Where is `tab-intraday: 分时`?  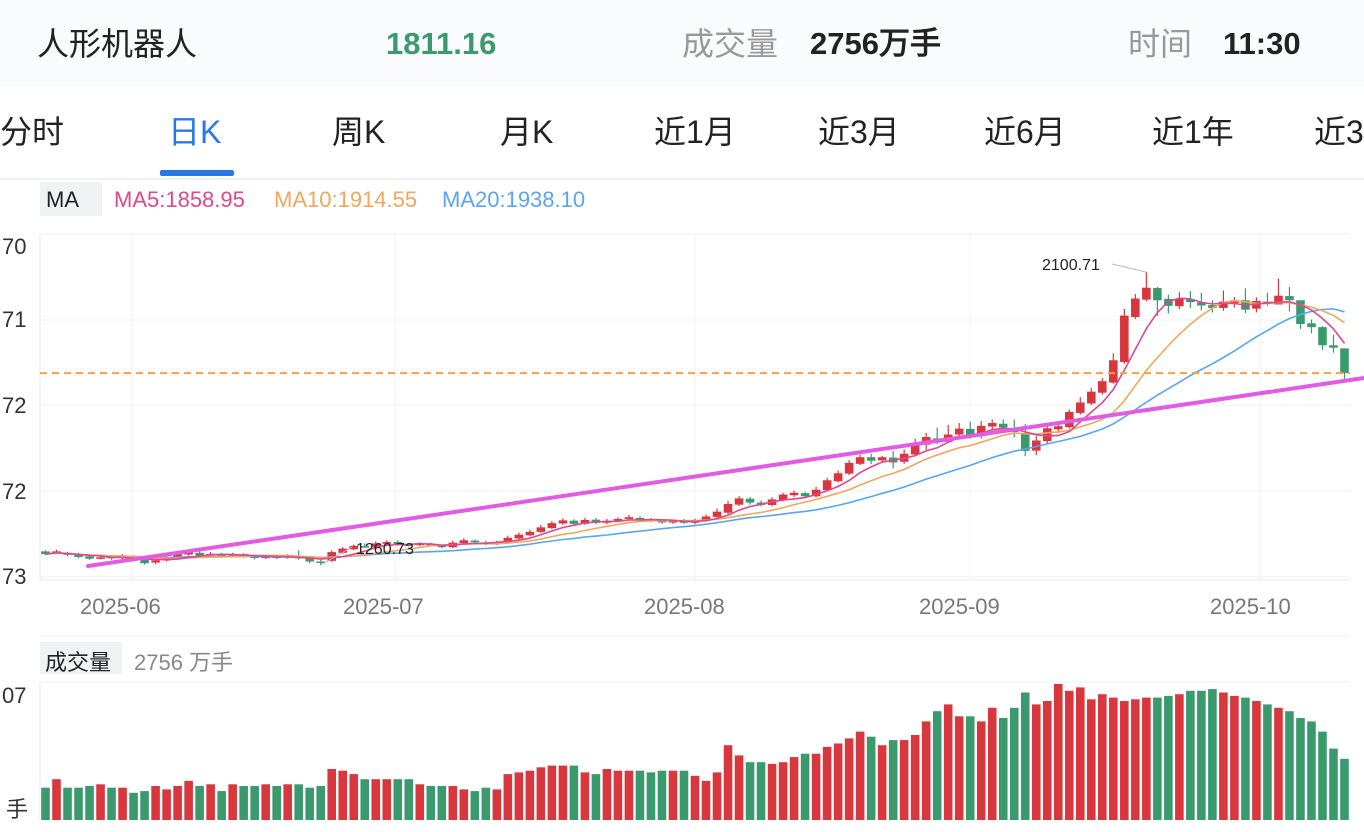 tab-intraday: 分时 is located at coordinates (32, 132).